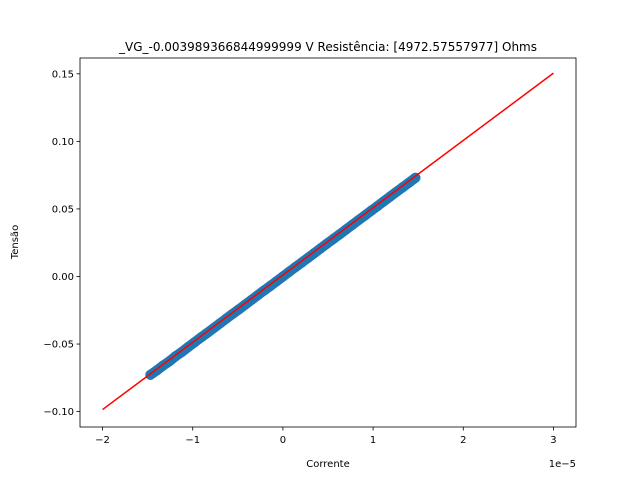  I want to click on y-tick-label: 0.05, so click(63, 209).